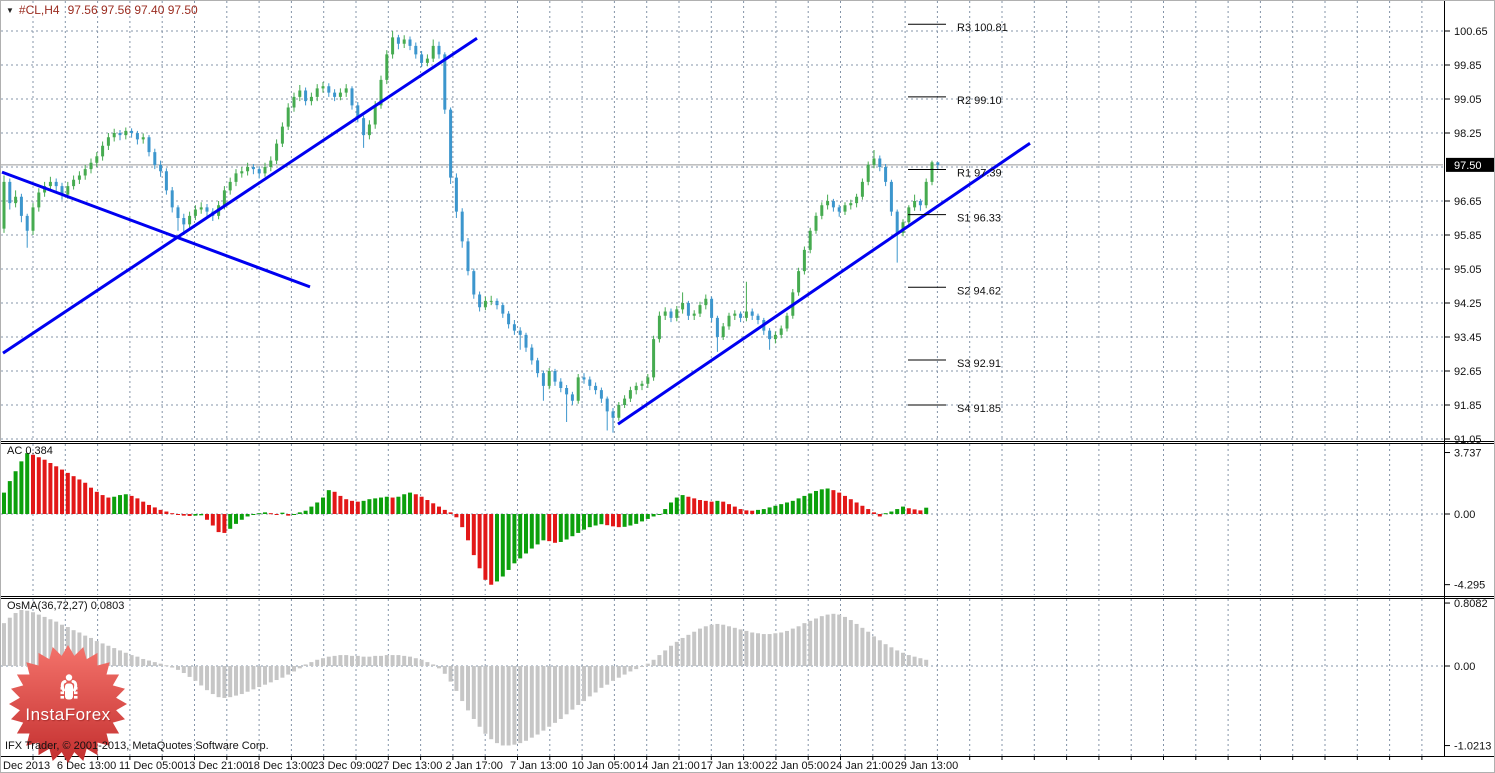 The width and height of the screenshot is (1495, 773). I want to click on time-label: 17 Jan 13:00, so click(733, 766).